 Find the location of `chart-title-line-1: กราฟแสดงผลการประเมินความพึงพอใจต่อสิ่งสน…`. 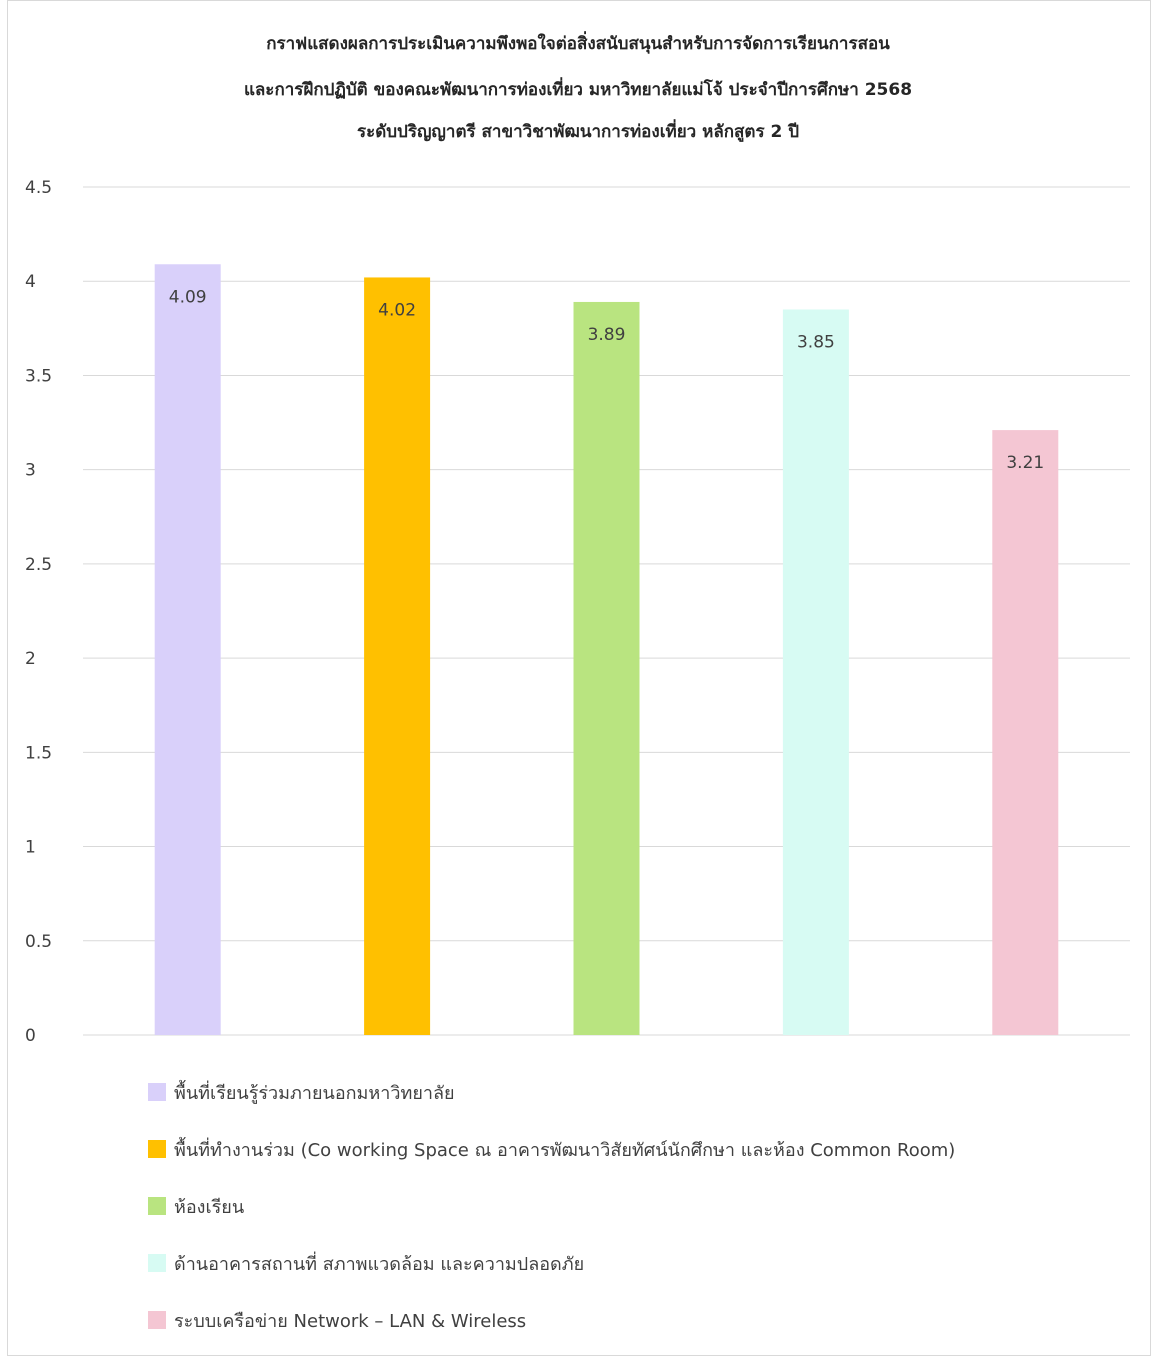

chart-title-line-1: กราฟแสดงผลการประเมินความพึงพอใจต่อสิ่งสน… is located at coordinates (578, 44).